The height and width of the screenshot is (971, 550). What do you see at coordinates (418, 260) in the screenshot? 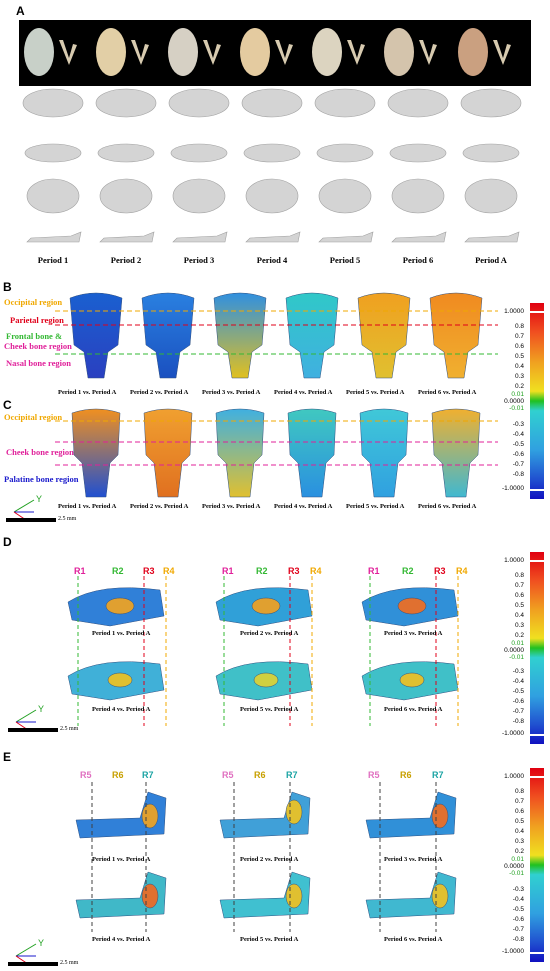
I see `period-label: Period 6` at bounding box center [418, 260].